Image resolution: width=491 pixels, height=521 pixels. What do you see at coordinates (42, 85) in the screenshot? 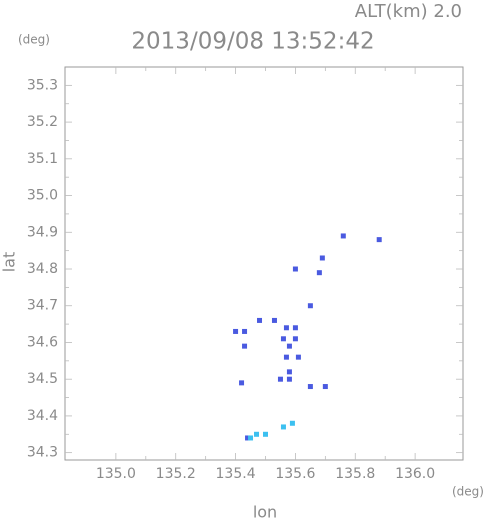
I see `y-tick-label: 35.3` at bounding box center [42, 85].